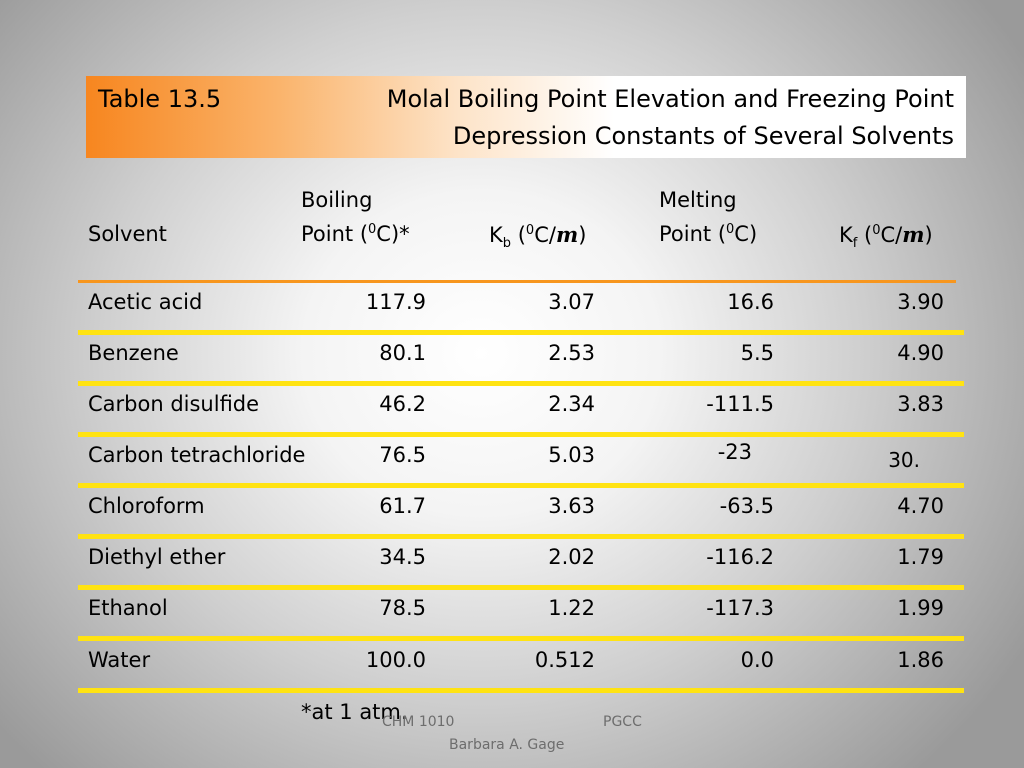 The width and height of the screenshot is (1024, 768). Describe the element at coordinates (521, 361) in the screenshot. I see `table-row: Benzene 80.1 2.53 5.5 4.90` at that location.